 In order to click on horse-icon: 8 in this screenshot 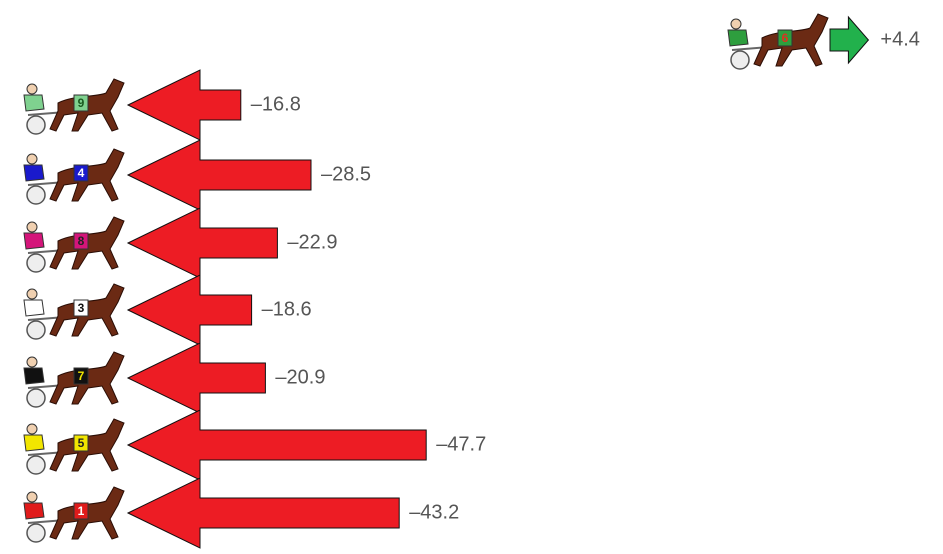, I will do `click(74, 244)`.